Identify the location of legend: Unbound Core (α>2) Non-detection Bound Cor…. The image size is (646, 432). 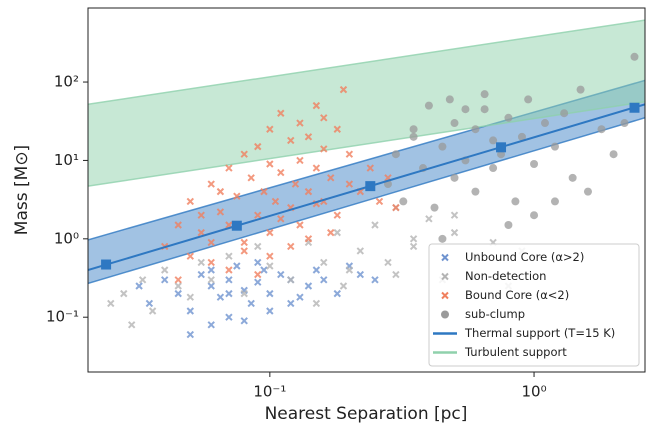
(534, 305).